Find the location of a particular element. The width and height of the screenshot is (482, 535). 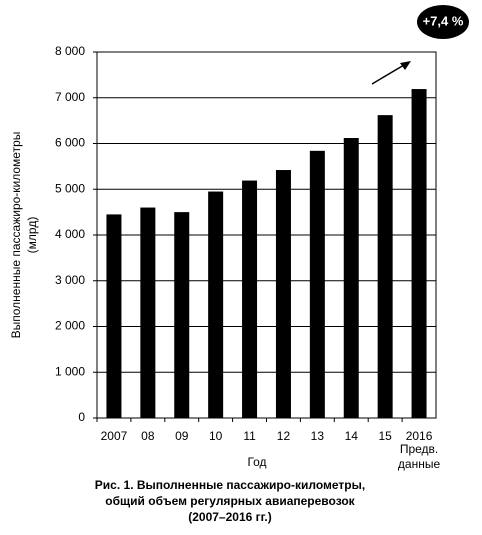

y-tick-label: 0 is located at coordinates (81, 417).